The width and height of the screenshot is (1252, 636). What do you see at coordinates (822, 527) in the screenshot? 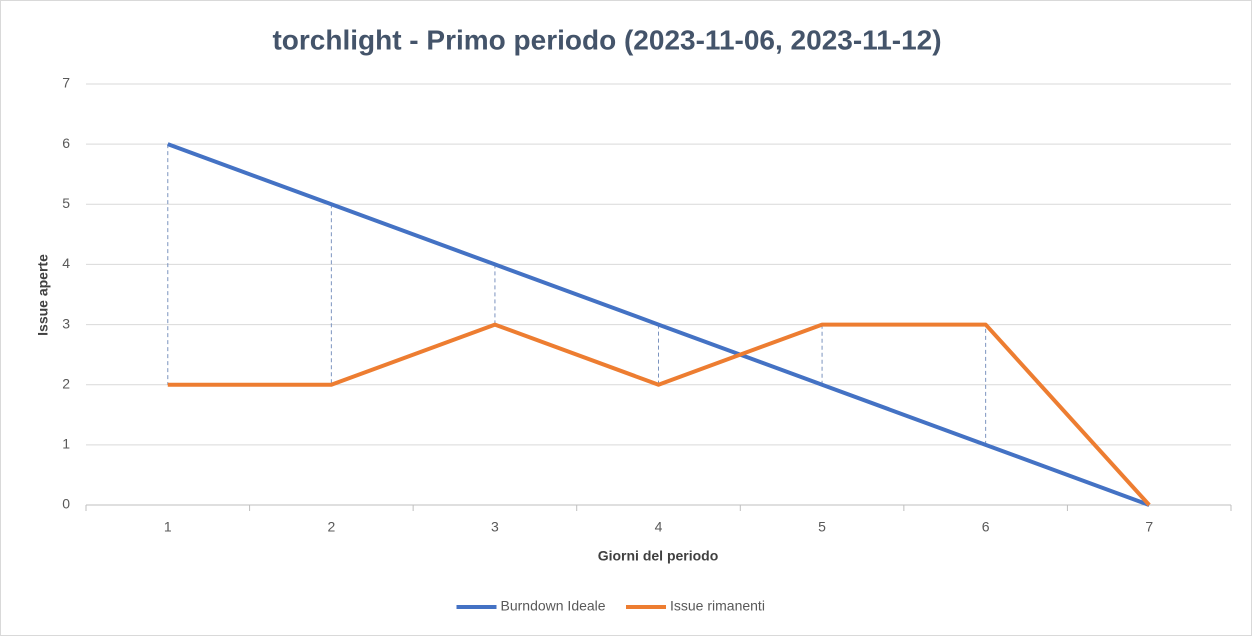
I see `x-tick-label: 5` at bounding box center [822, 527].